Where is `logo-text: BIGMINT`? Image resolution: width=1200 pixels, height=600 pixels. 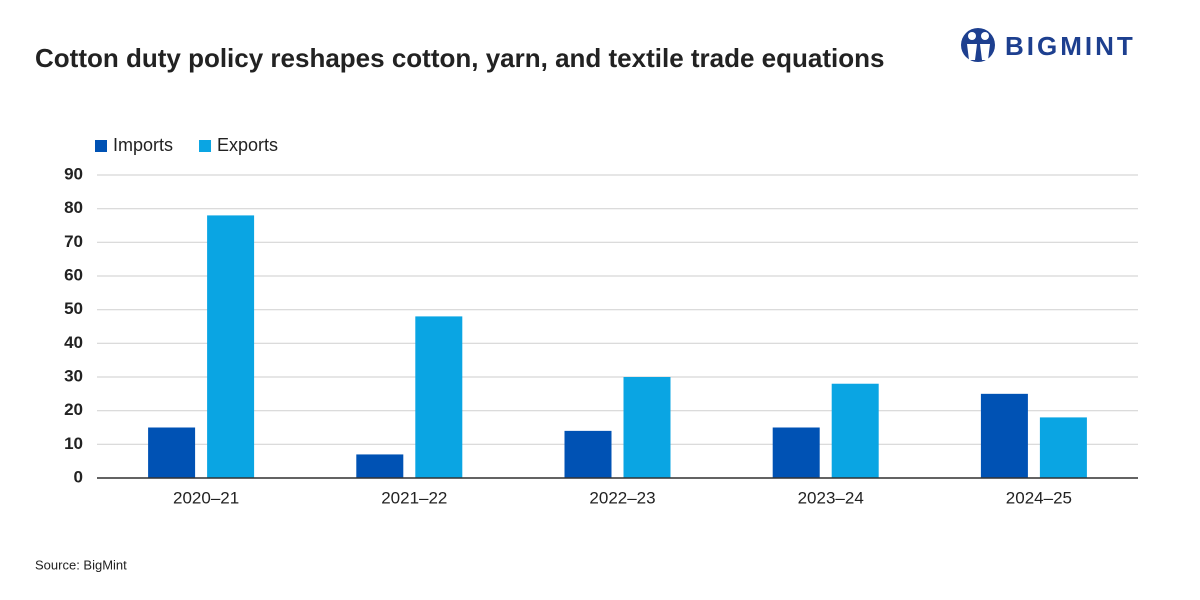 logo-text: BIGMINT is located at coordinates (1070, 46).